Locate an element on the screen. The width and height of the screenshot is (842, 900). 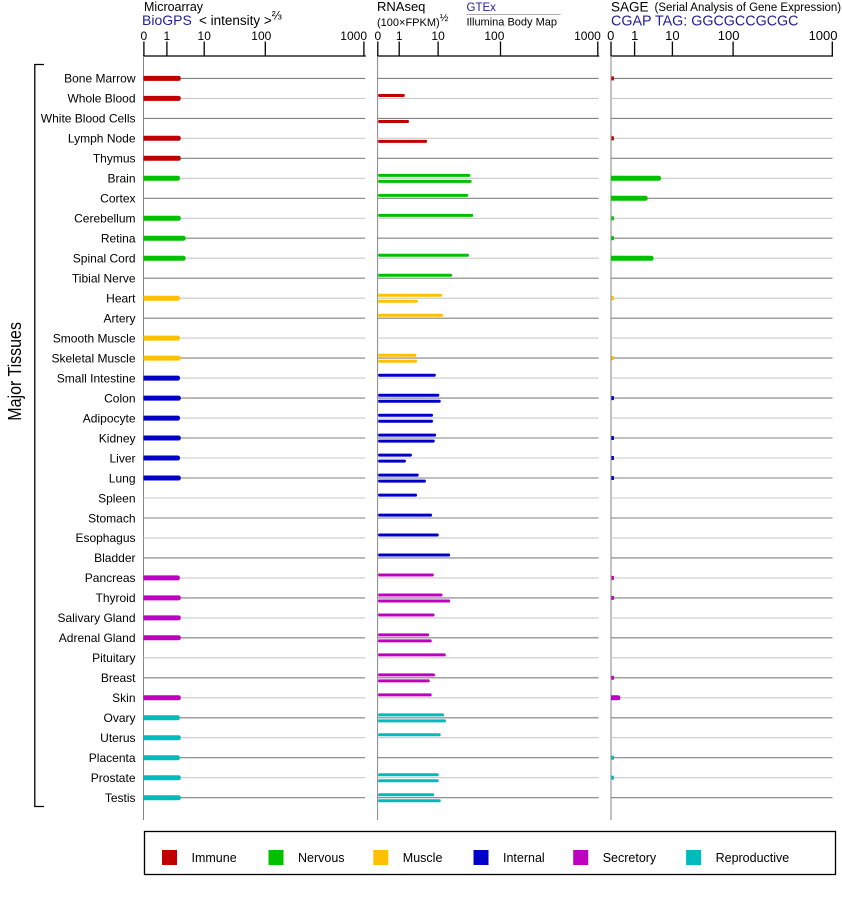
svg-text: Retina is located at coordinates (118, 239).